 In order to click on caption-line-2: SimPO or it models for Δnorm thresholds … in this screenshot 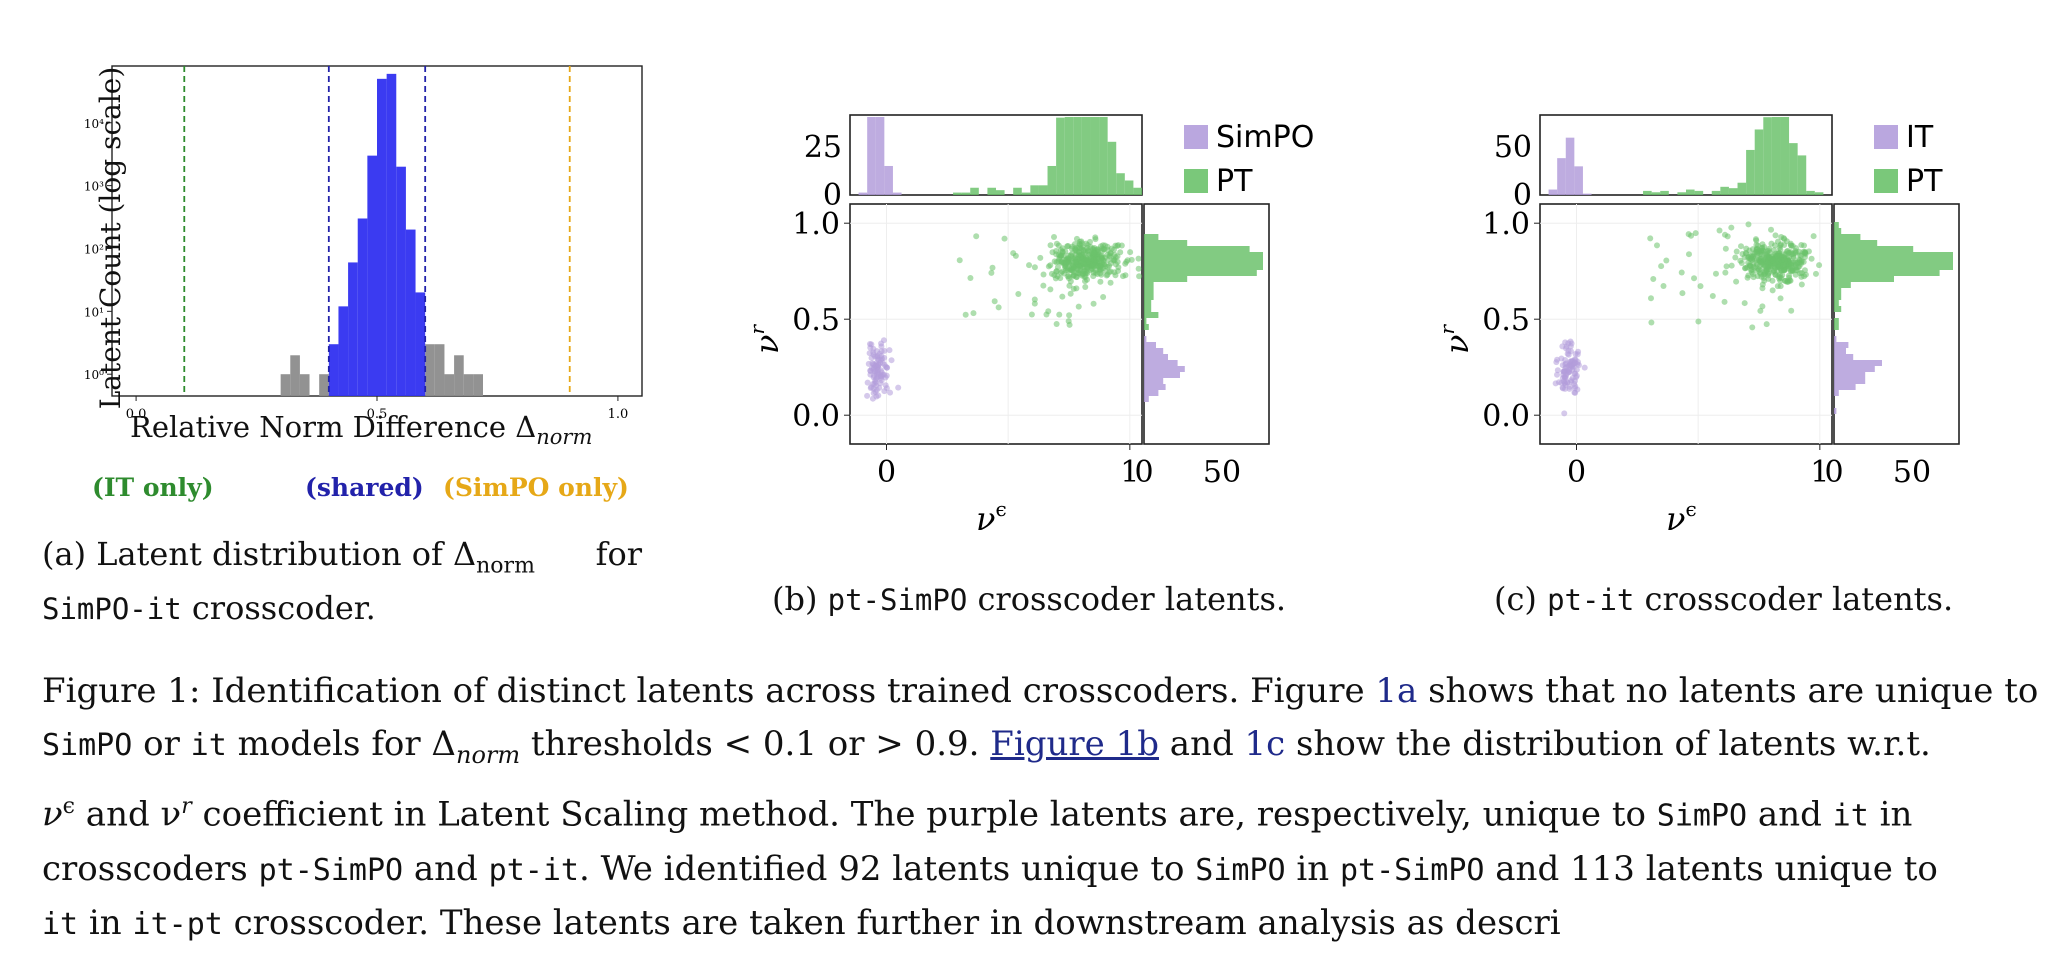, I will do `click(1034, 749)`.